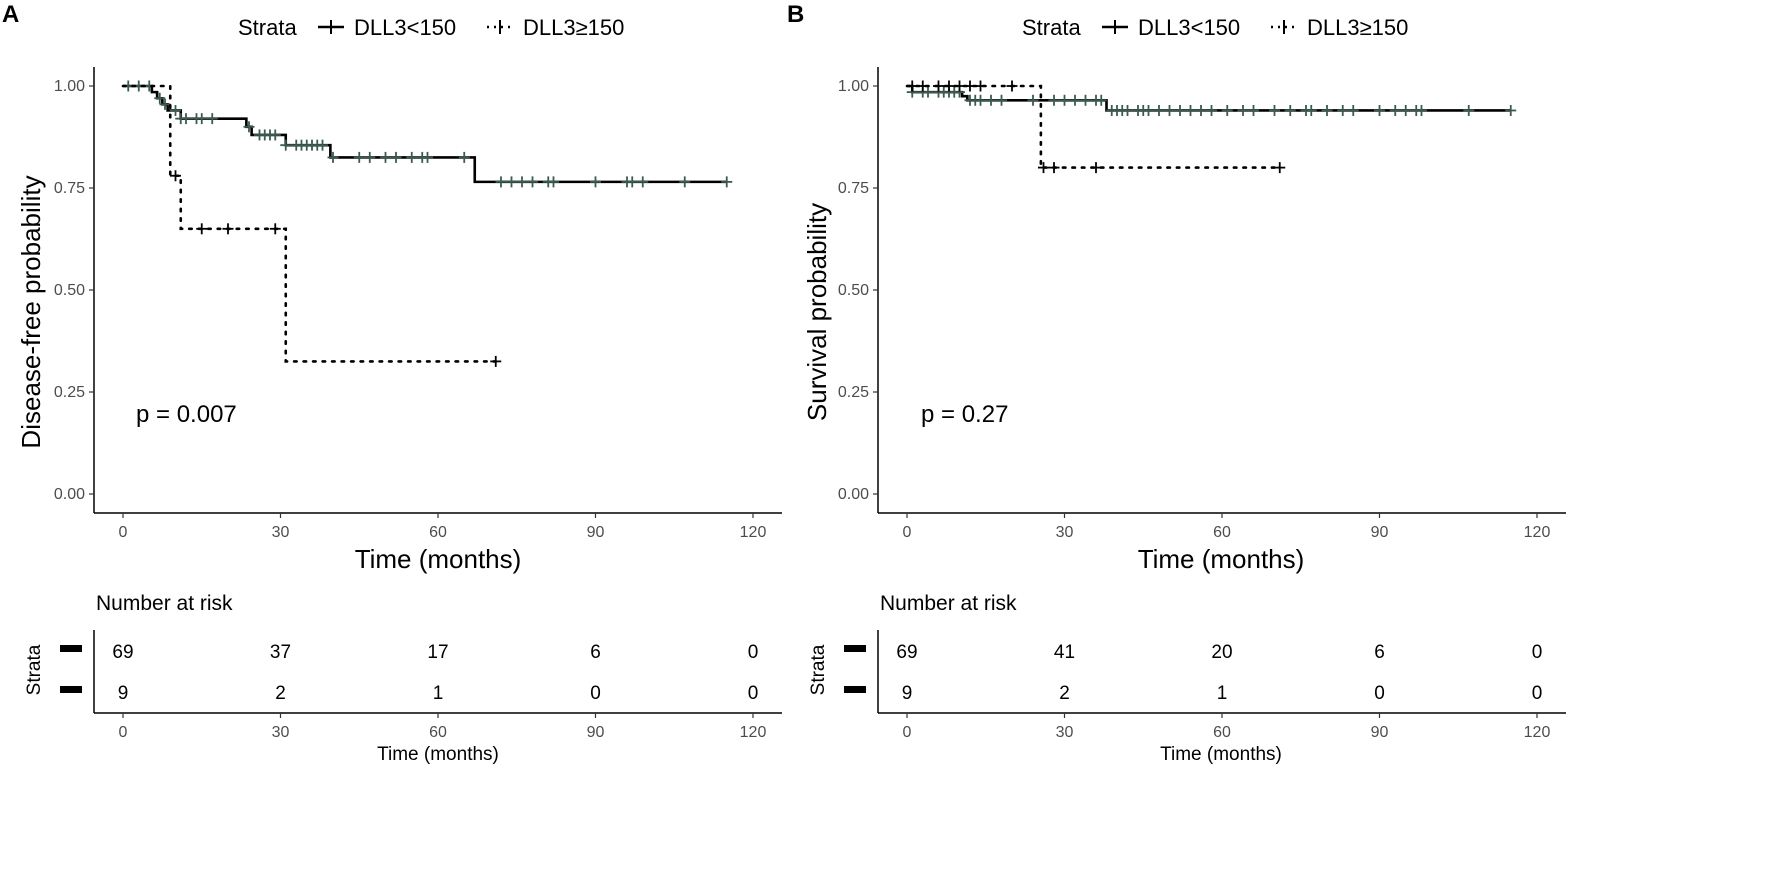  What do you see at coordinates (906, 652) in the screenshot?
I see `risk-count: 69` at bounding box center [906, 652].